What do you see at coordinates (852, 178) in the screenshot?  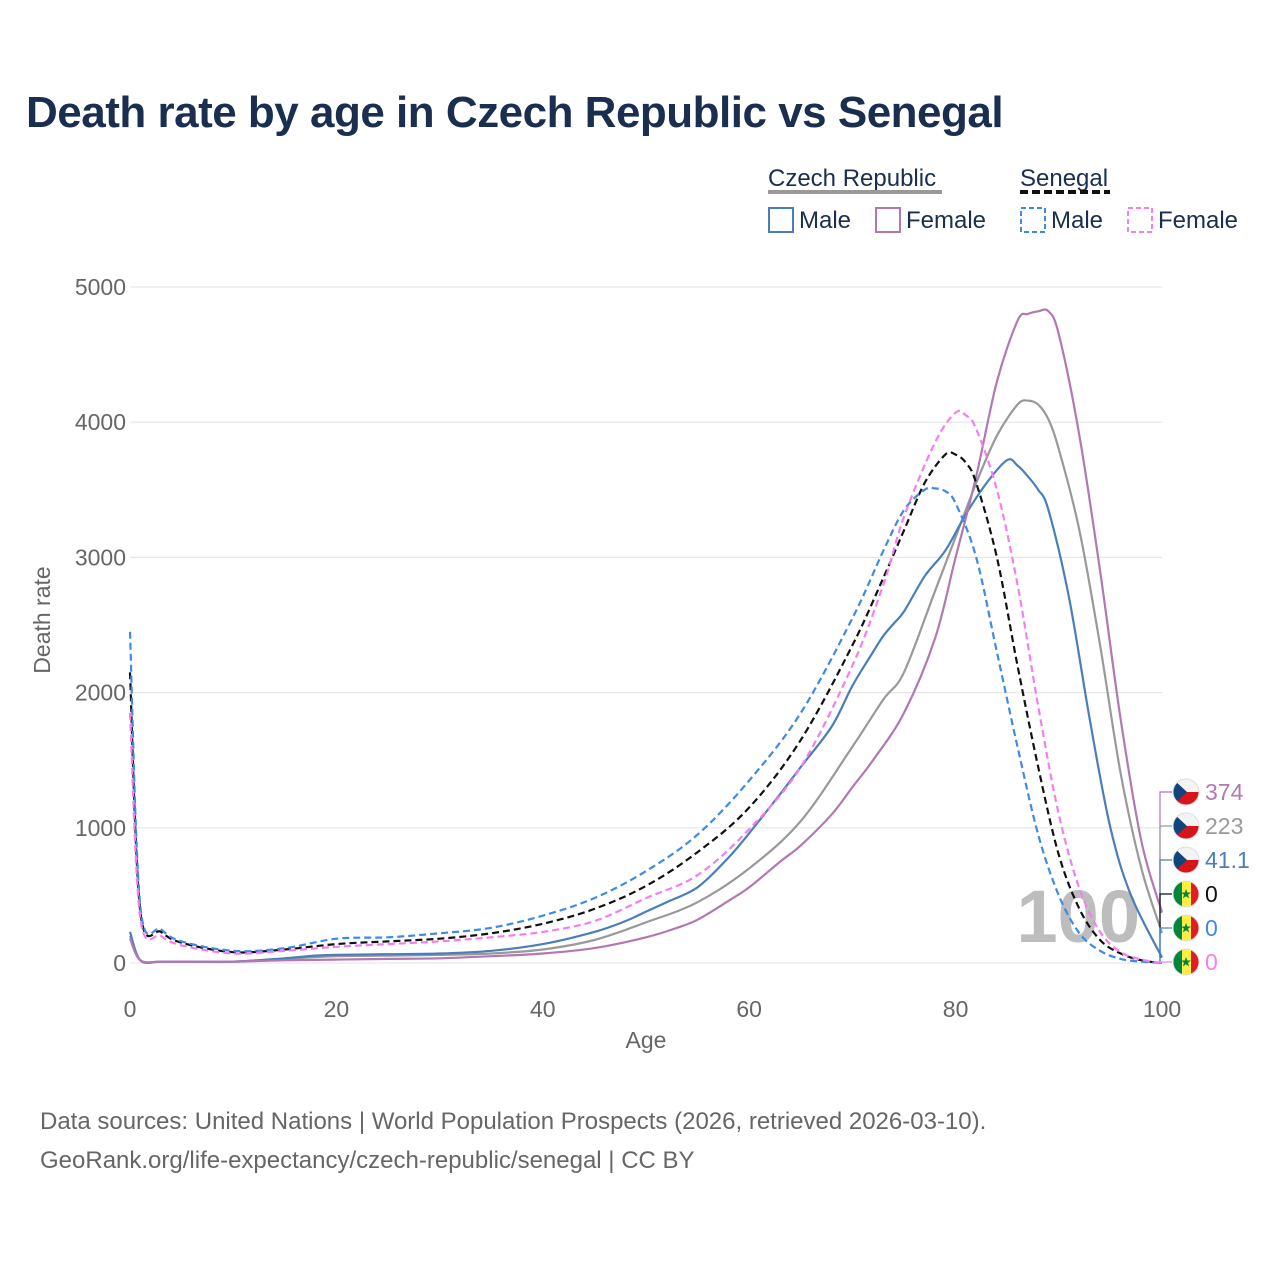 I see `legend-group-title: Czech Republic` at bounding box center [852, 178].